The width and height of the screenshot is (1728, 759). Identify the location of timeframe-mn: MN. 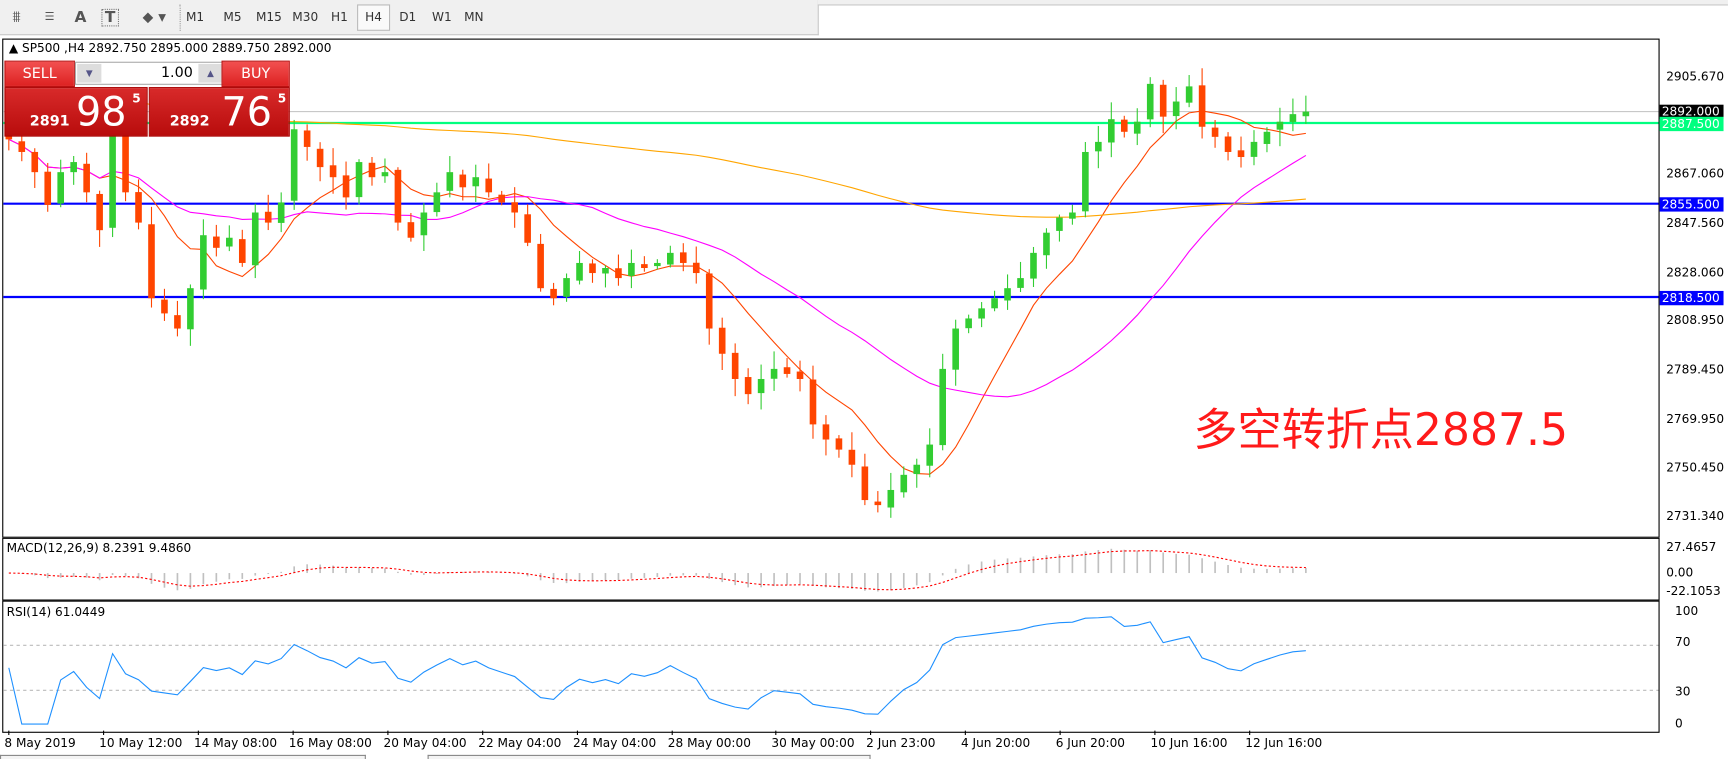
(474, 17).